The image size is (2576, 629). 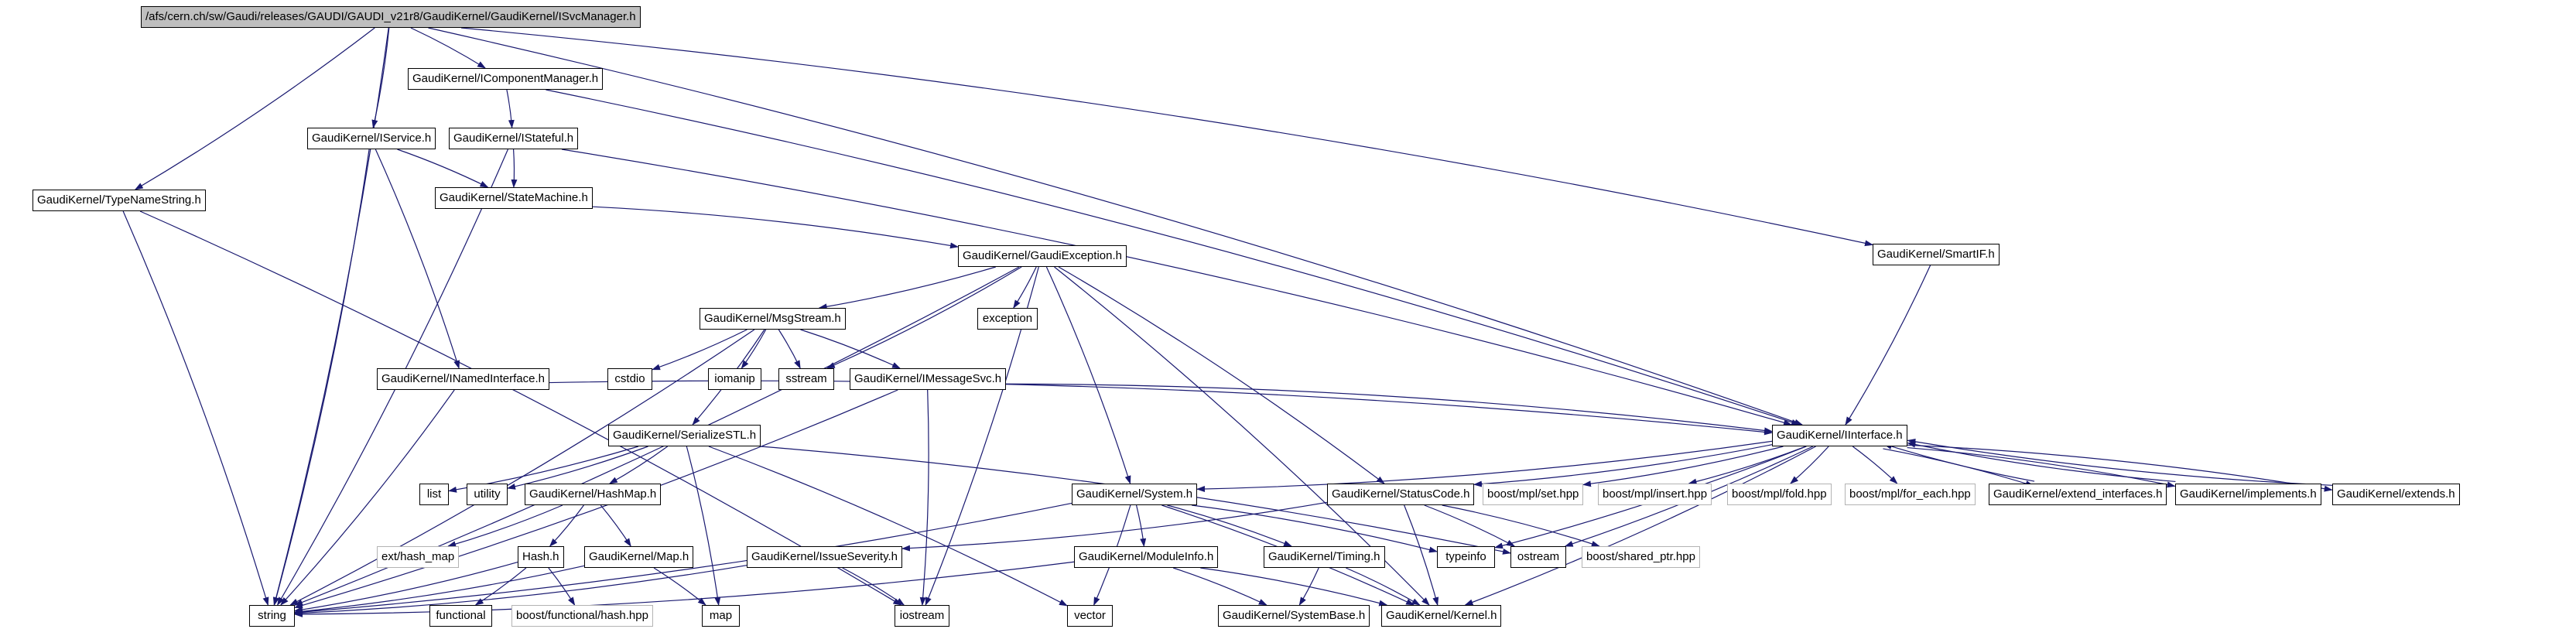 I want to click on graph-node-smartif: GaudiKernel/SmartIF.h, so click(x=1937, y=254).